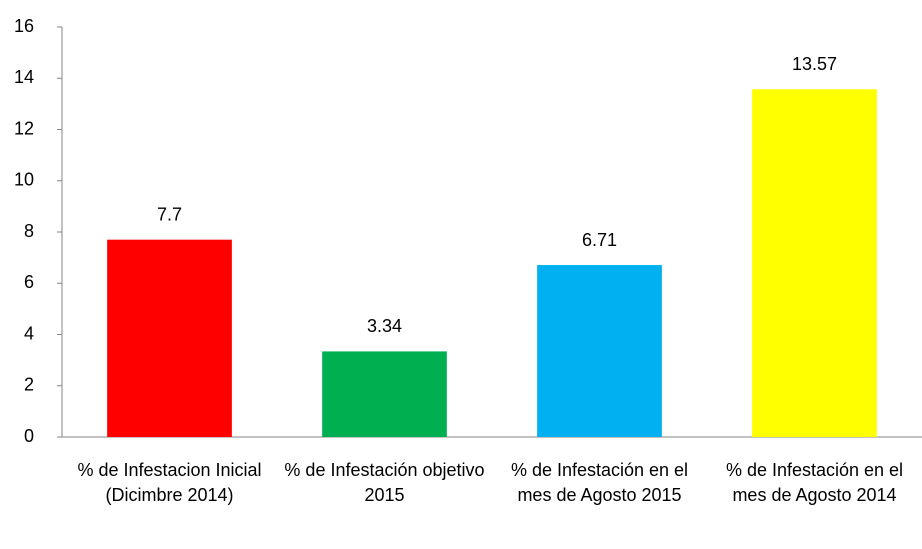  I want to click on y-tick-label: 4, so click(29, 333).